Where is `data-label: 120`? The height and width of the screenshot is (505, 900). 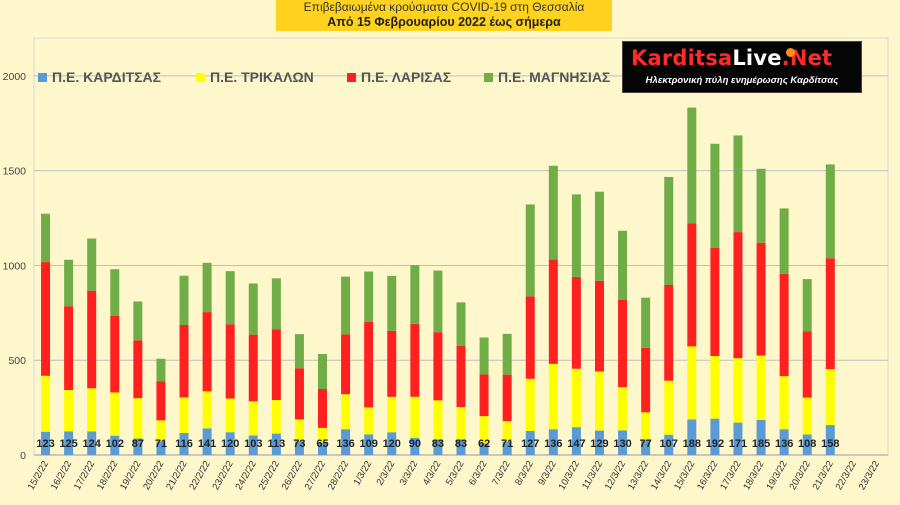 data-label: 120 is located at coordinates (392, 444).